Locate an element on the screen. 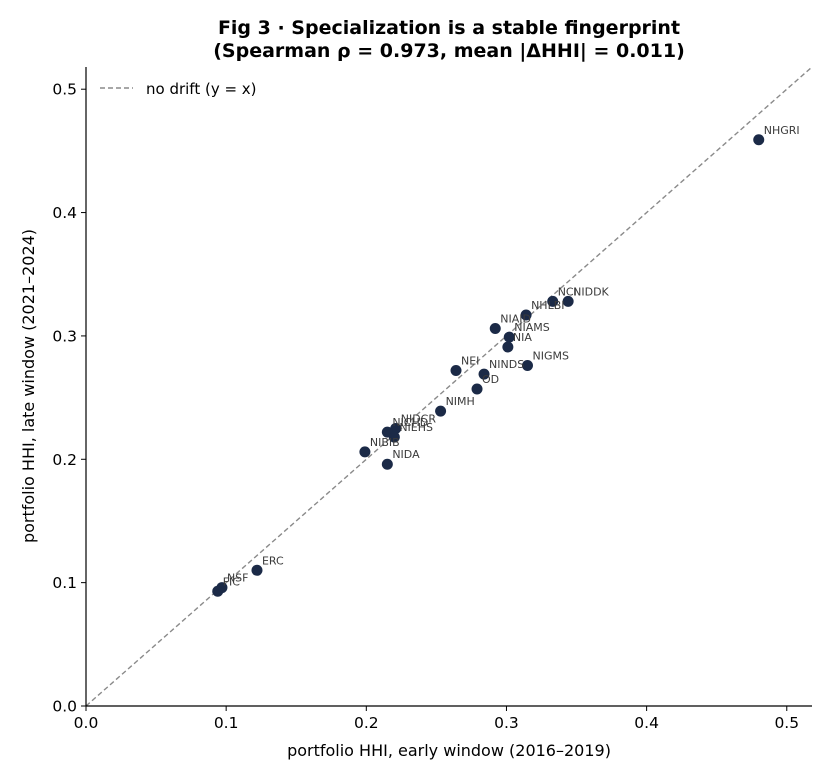 This screenshot has height=780, width=832. point-label: NHLBI is located at coordinates (547, 305).